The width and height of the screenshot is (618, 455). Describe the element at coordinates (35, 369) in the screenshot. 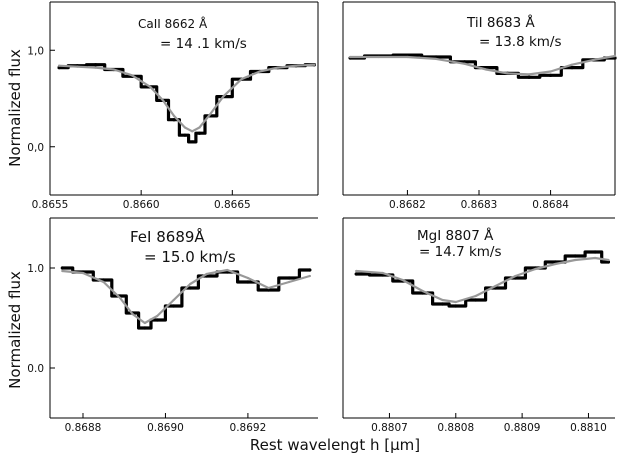

I see `y-tick-label: 0.0` at that location.